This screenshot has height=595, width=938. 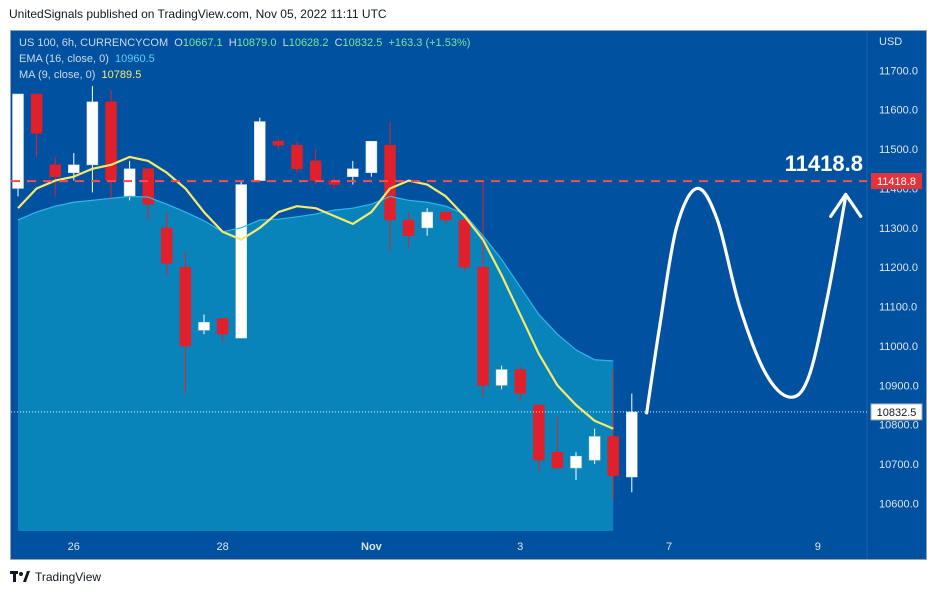 What do you see at coordinates (429, 43) in the screenshot?
I see `legend-change: +163.3 (+1.53%)` at bounding box center [429, 43].